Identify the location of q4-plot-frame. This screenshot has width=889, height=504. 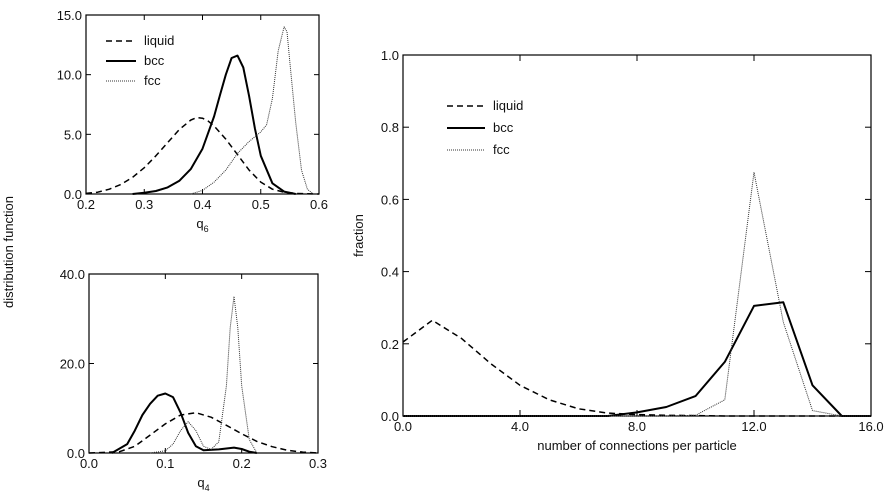
(203, 363).